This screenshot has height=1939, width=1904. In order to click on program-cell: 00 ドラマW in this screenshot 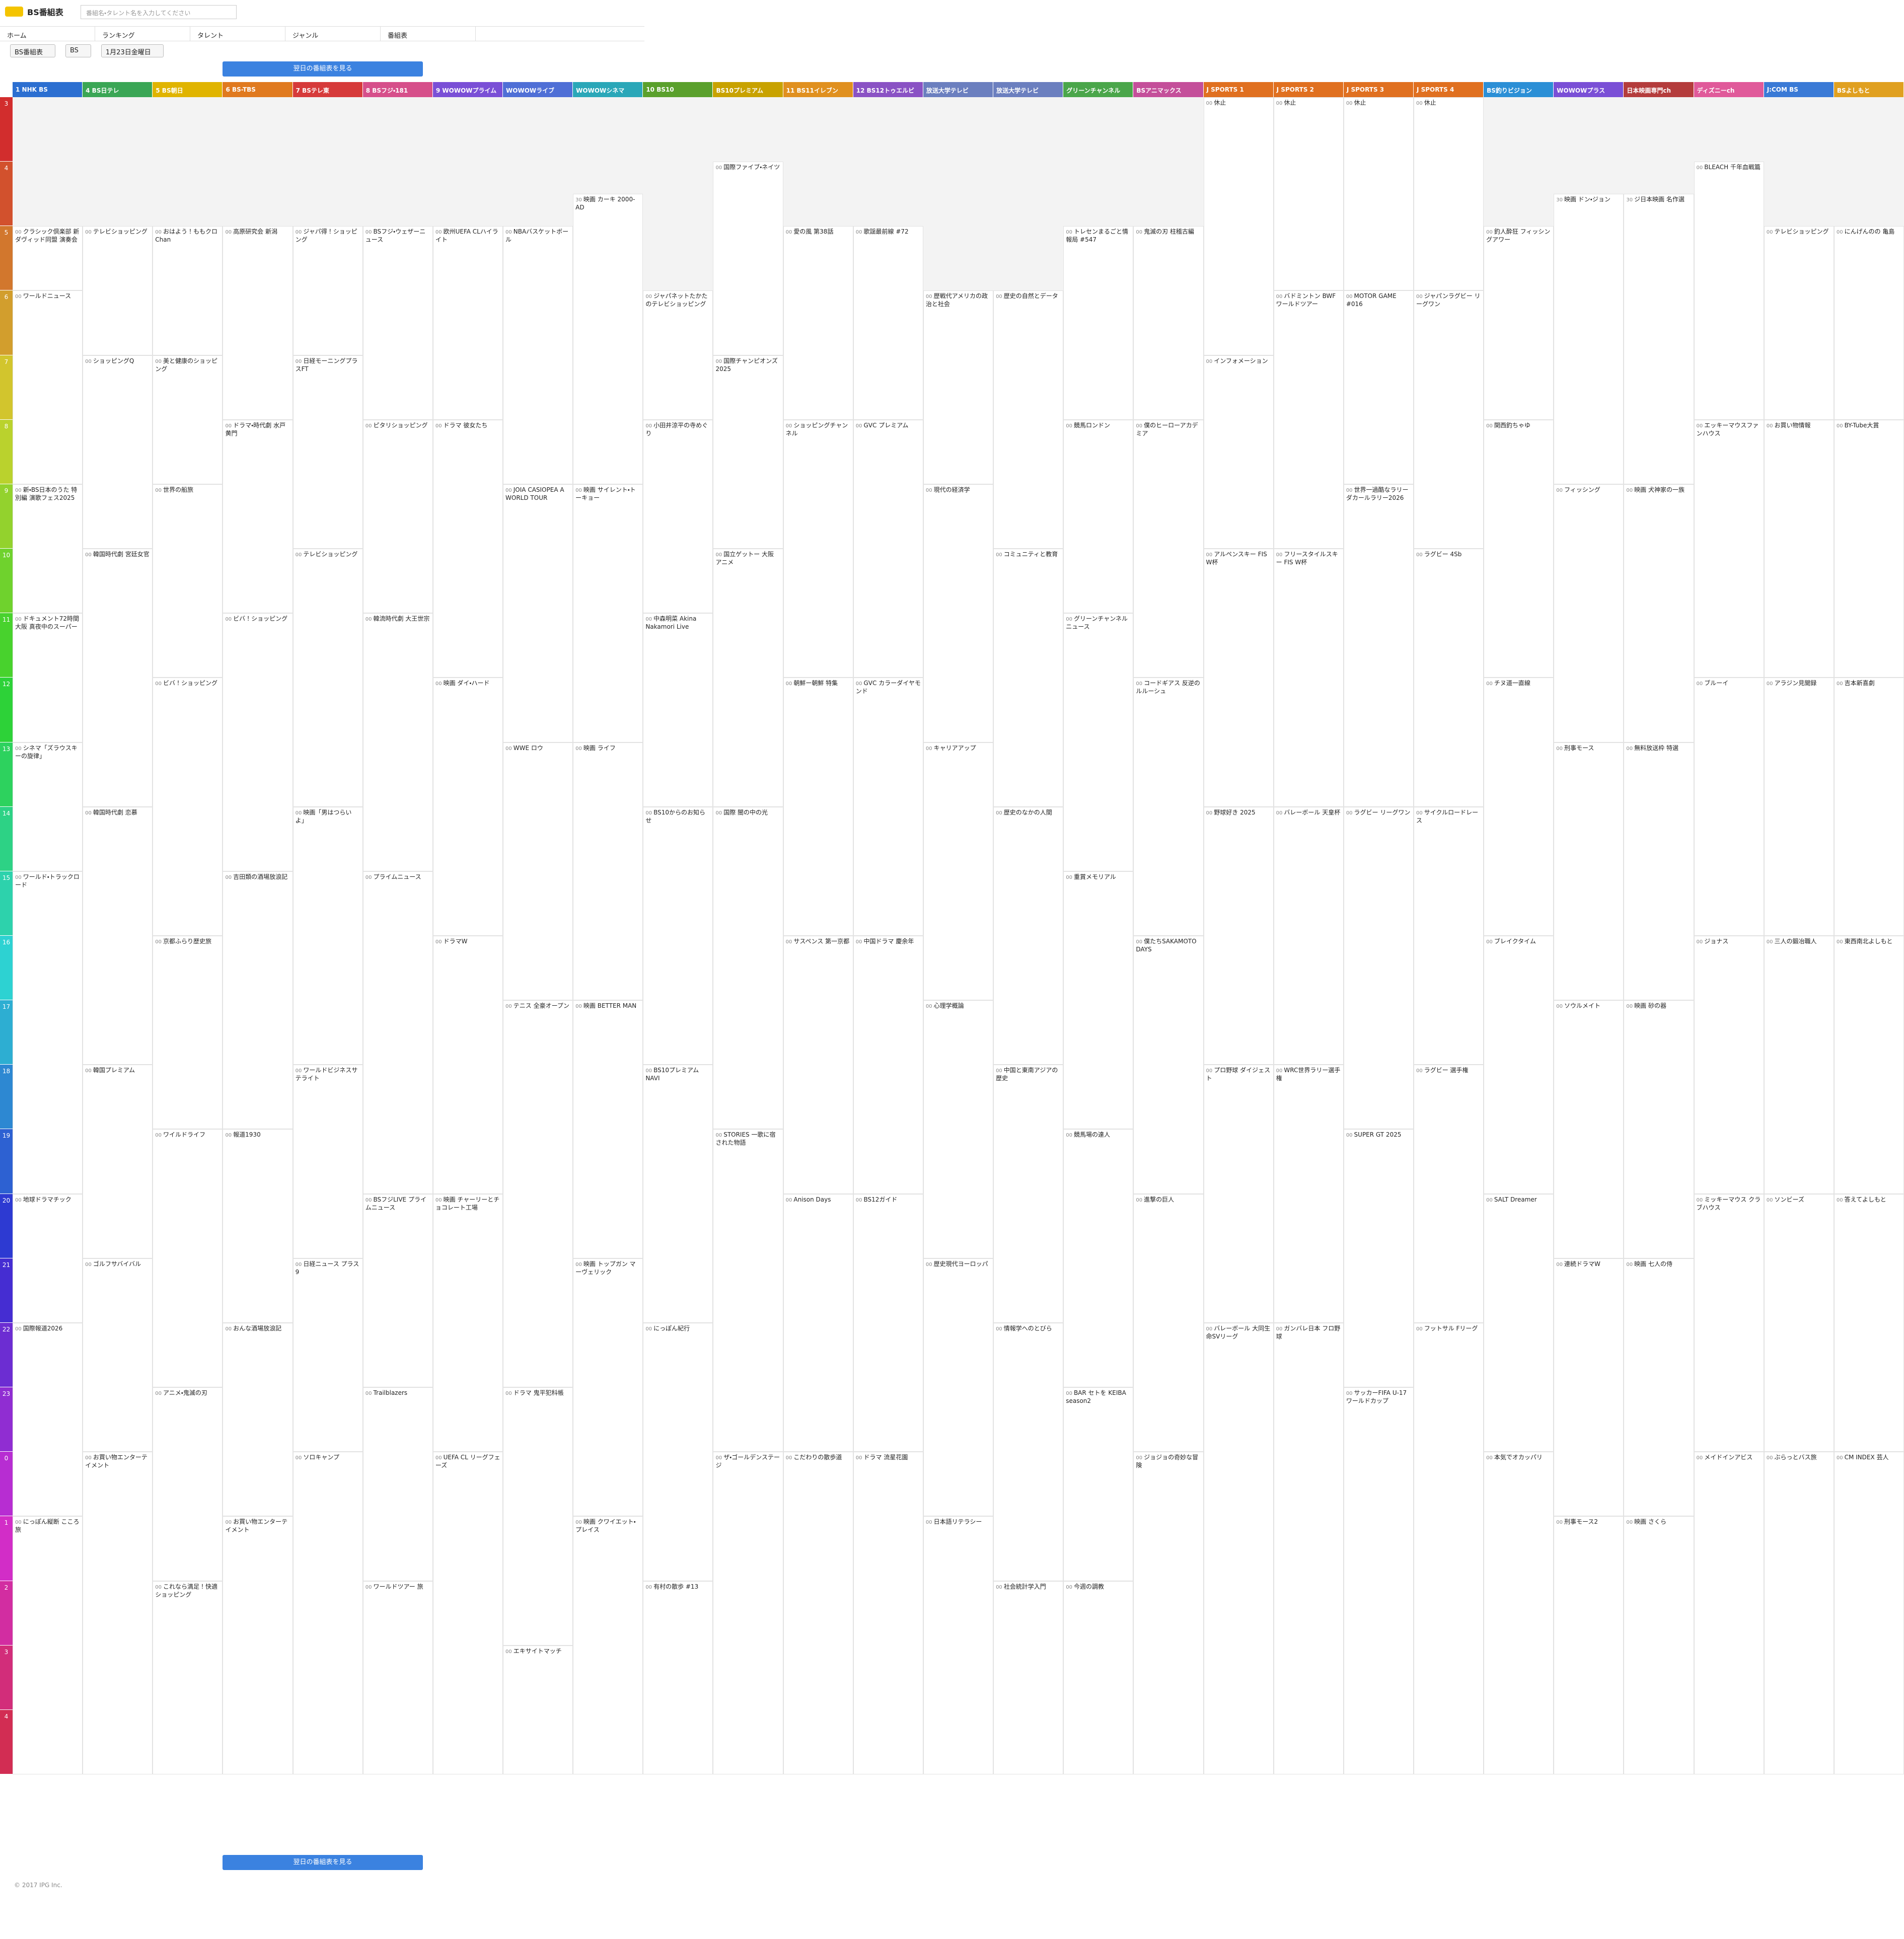, I will do `click(467, 1065)`.